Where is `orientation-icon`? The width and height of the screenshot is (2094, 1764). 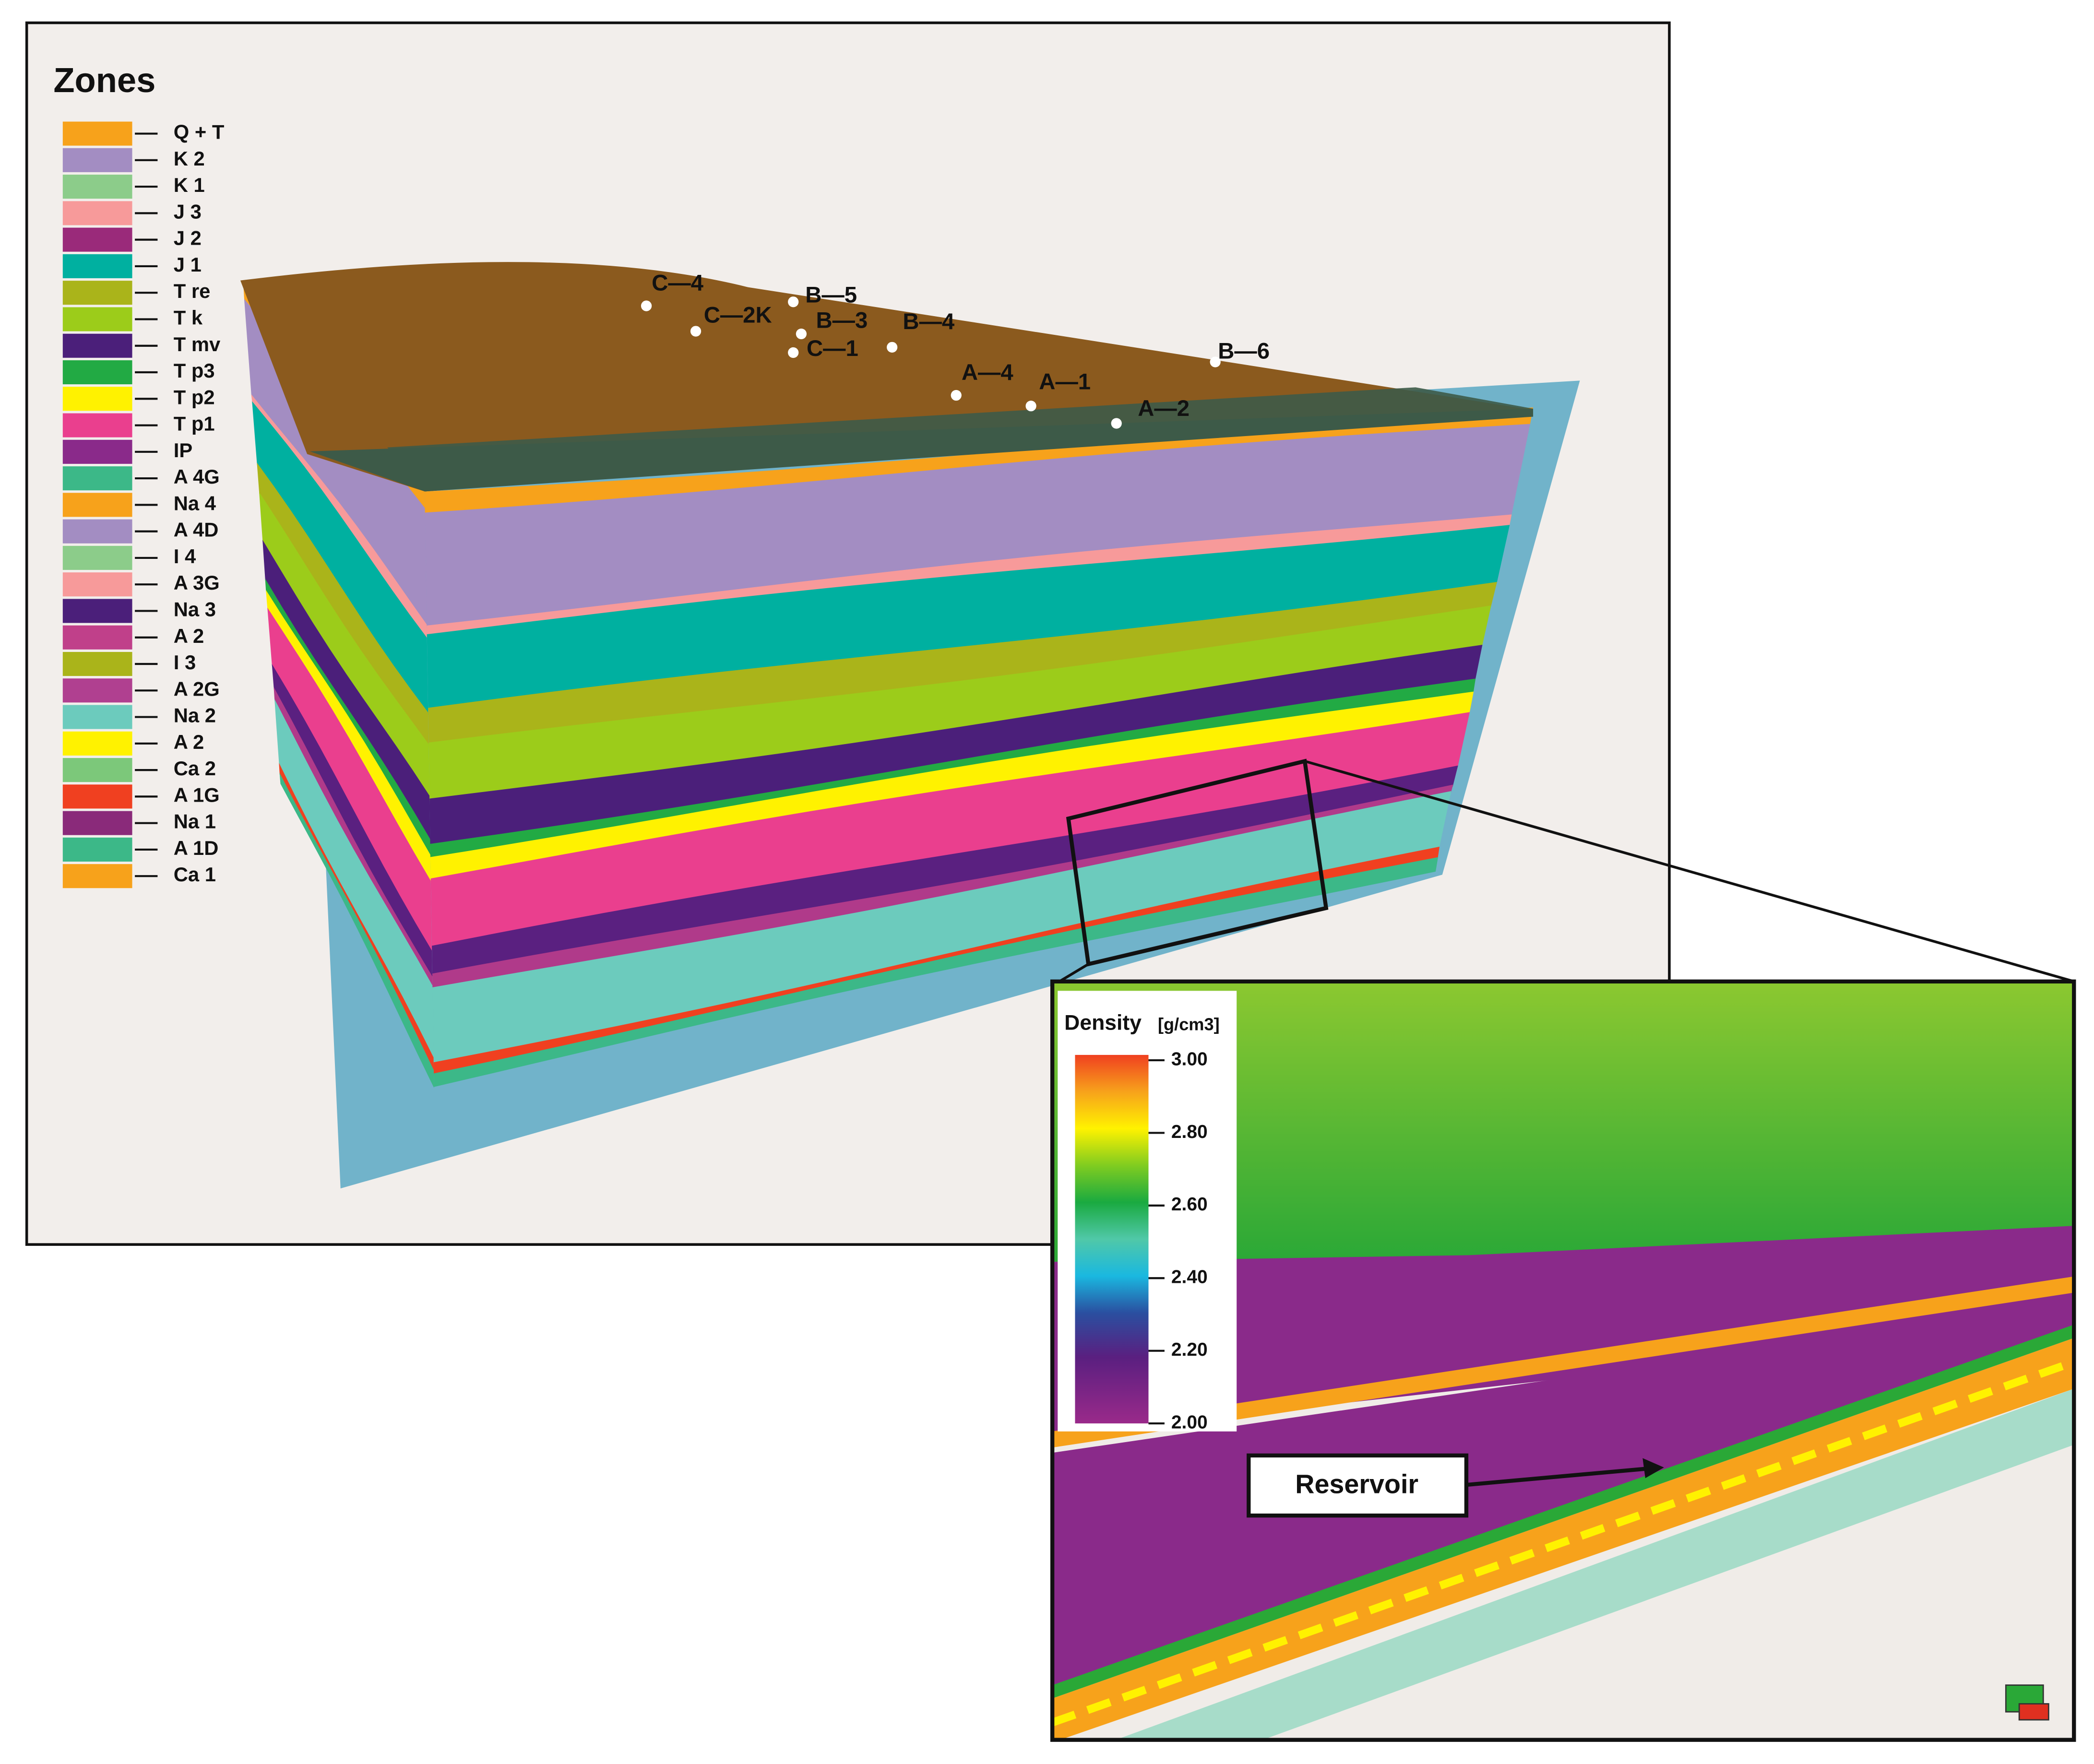 orientation-icon is located at coordinates (2033, 1712).